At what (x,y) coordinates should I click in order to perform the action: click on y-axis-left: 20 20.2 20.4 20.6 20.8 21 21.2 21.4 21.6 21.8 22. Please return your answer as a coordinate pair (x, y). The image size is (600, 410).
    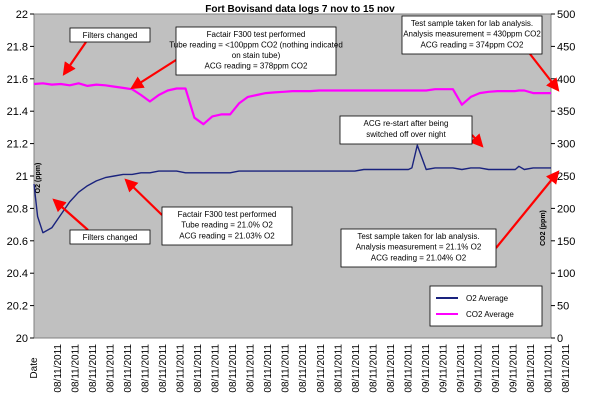
    Looking at the image, I should click on (20, 177).